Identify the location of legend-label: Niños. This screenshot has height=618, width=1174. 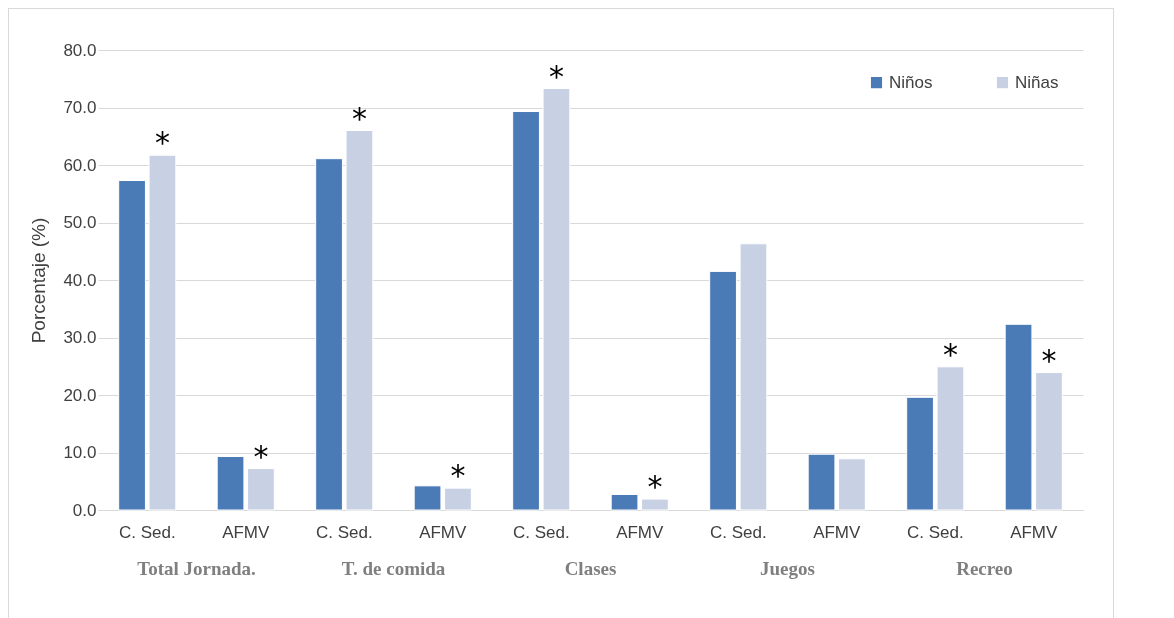
(911, 82).